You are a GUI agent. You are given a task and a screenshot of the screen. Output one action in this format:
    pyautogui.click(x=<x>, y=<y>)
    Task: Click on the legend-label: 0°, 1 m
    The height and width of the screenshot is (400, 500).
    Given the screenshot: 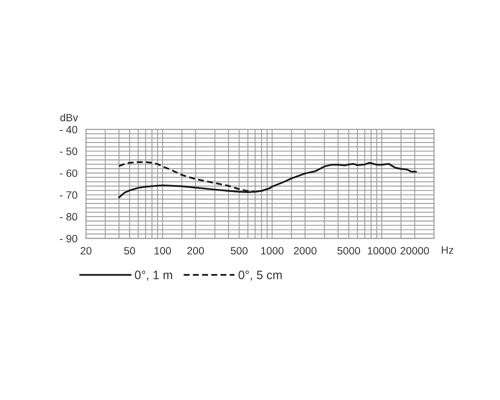 What is the action you would take?
    pyautogui.click(x=153, y=275)
    